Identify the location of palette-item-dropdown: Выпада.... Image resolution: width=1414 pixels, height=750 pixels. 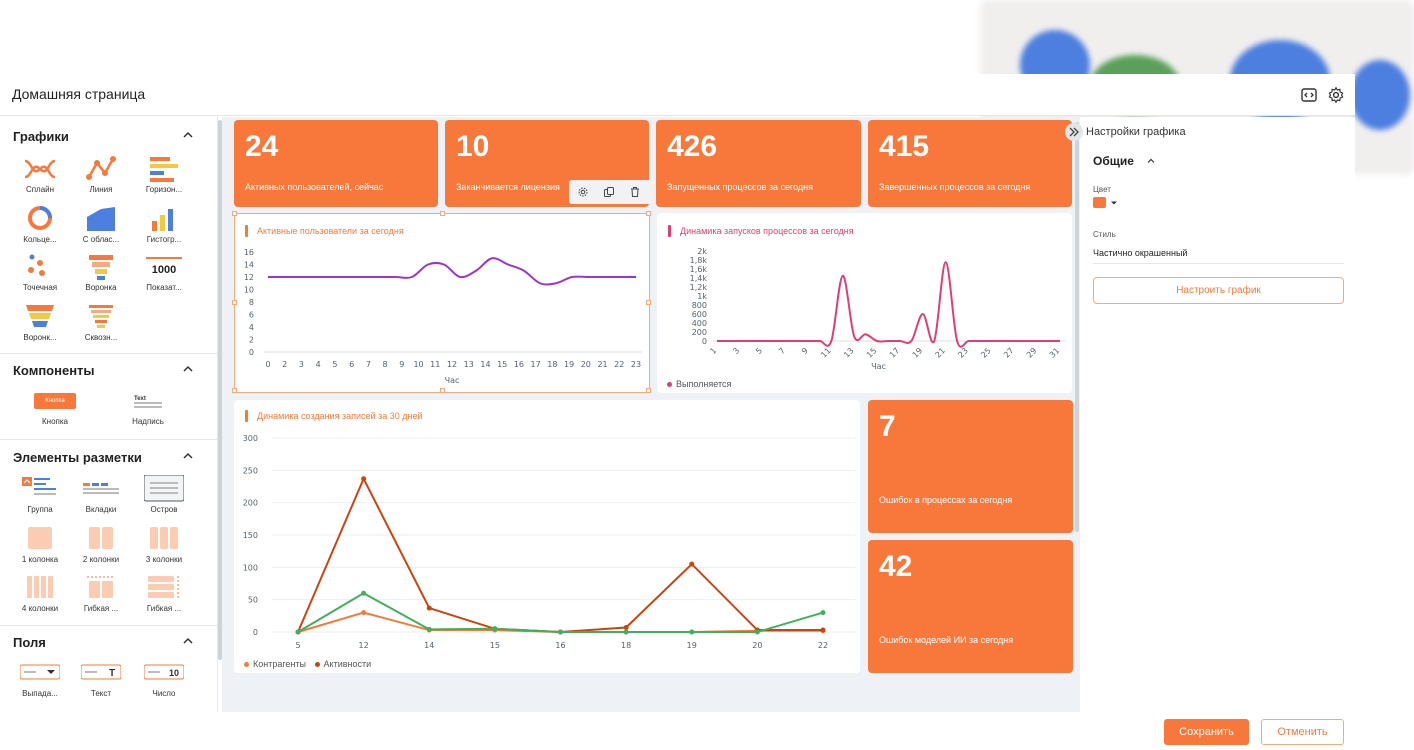
(40, 687).